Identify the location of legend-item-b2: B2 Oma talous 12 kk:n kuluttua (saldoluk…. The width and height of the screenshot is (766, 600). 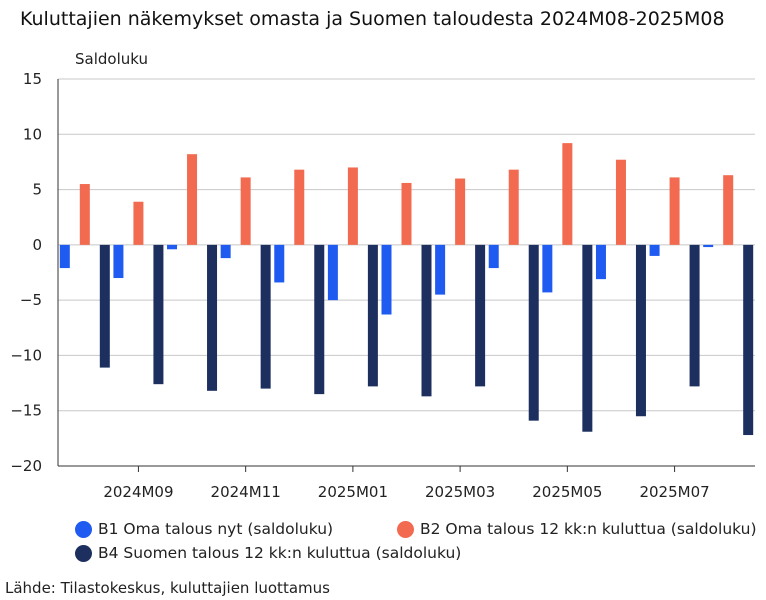
(577, 529).